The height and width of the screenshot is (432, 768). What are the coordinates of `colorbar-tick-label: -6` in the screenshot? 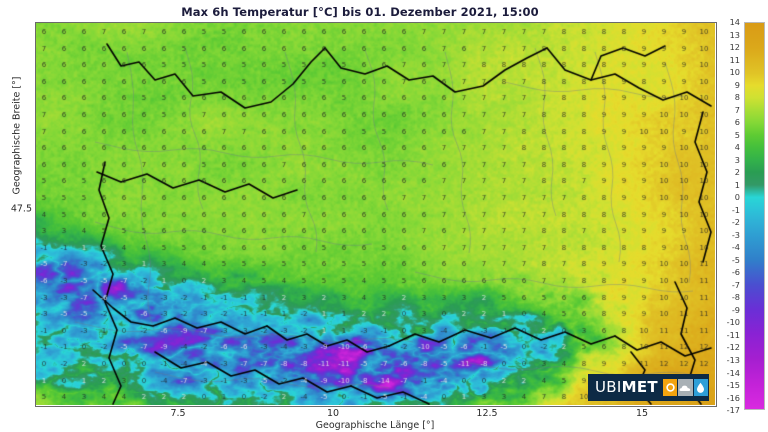 It's located at (735, 272).